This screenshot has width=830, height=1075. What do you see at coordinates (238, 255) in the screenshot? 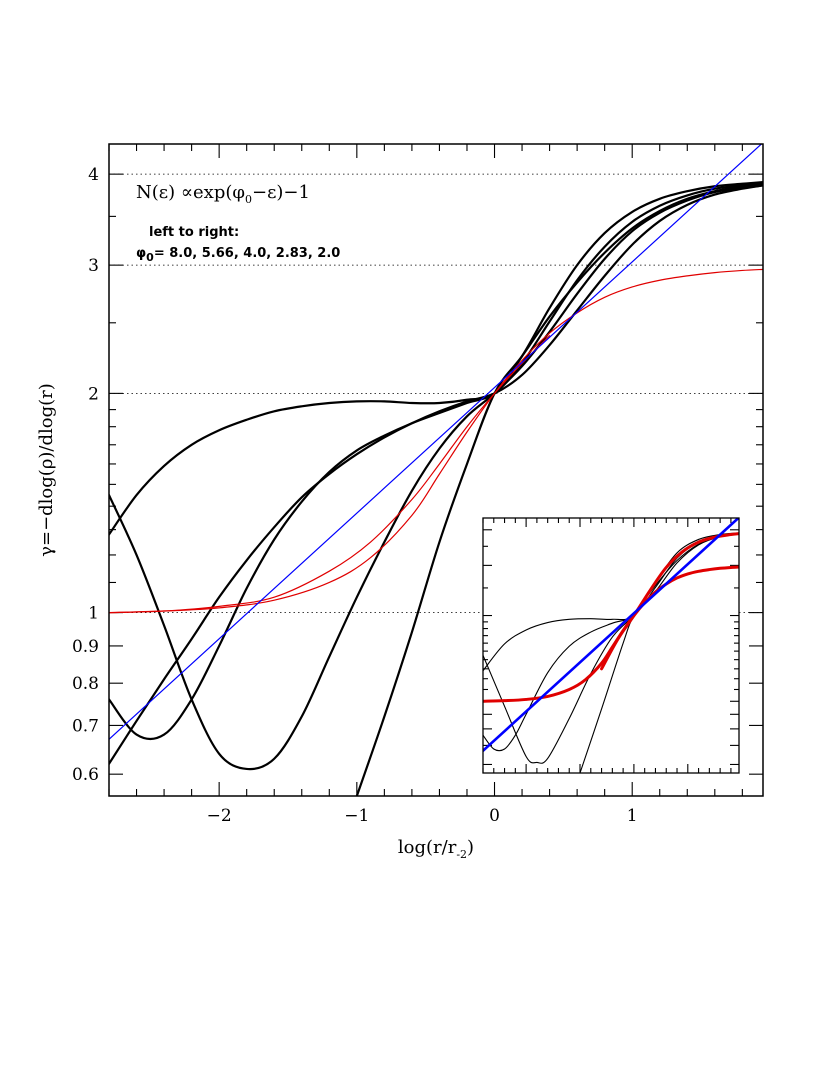
I see `annotation-phi-values: φ0= 8.0, 5.66, 4.0, 2.83, 2.0` at bounding box center [238, 255].